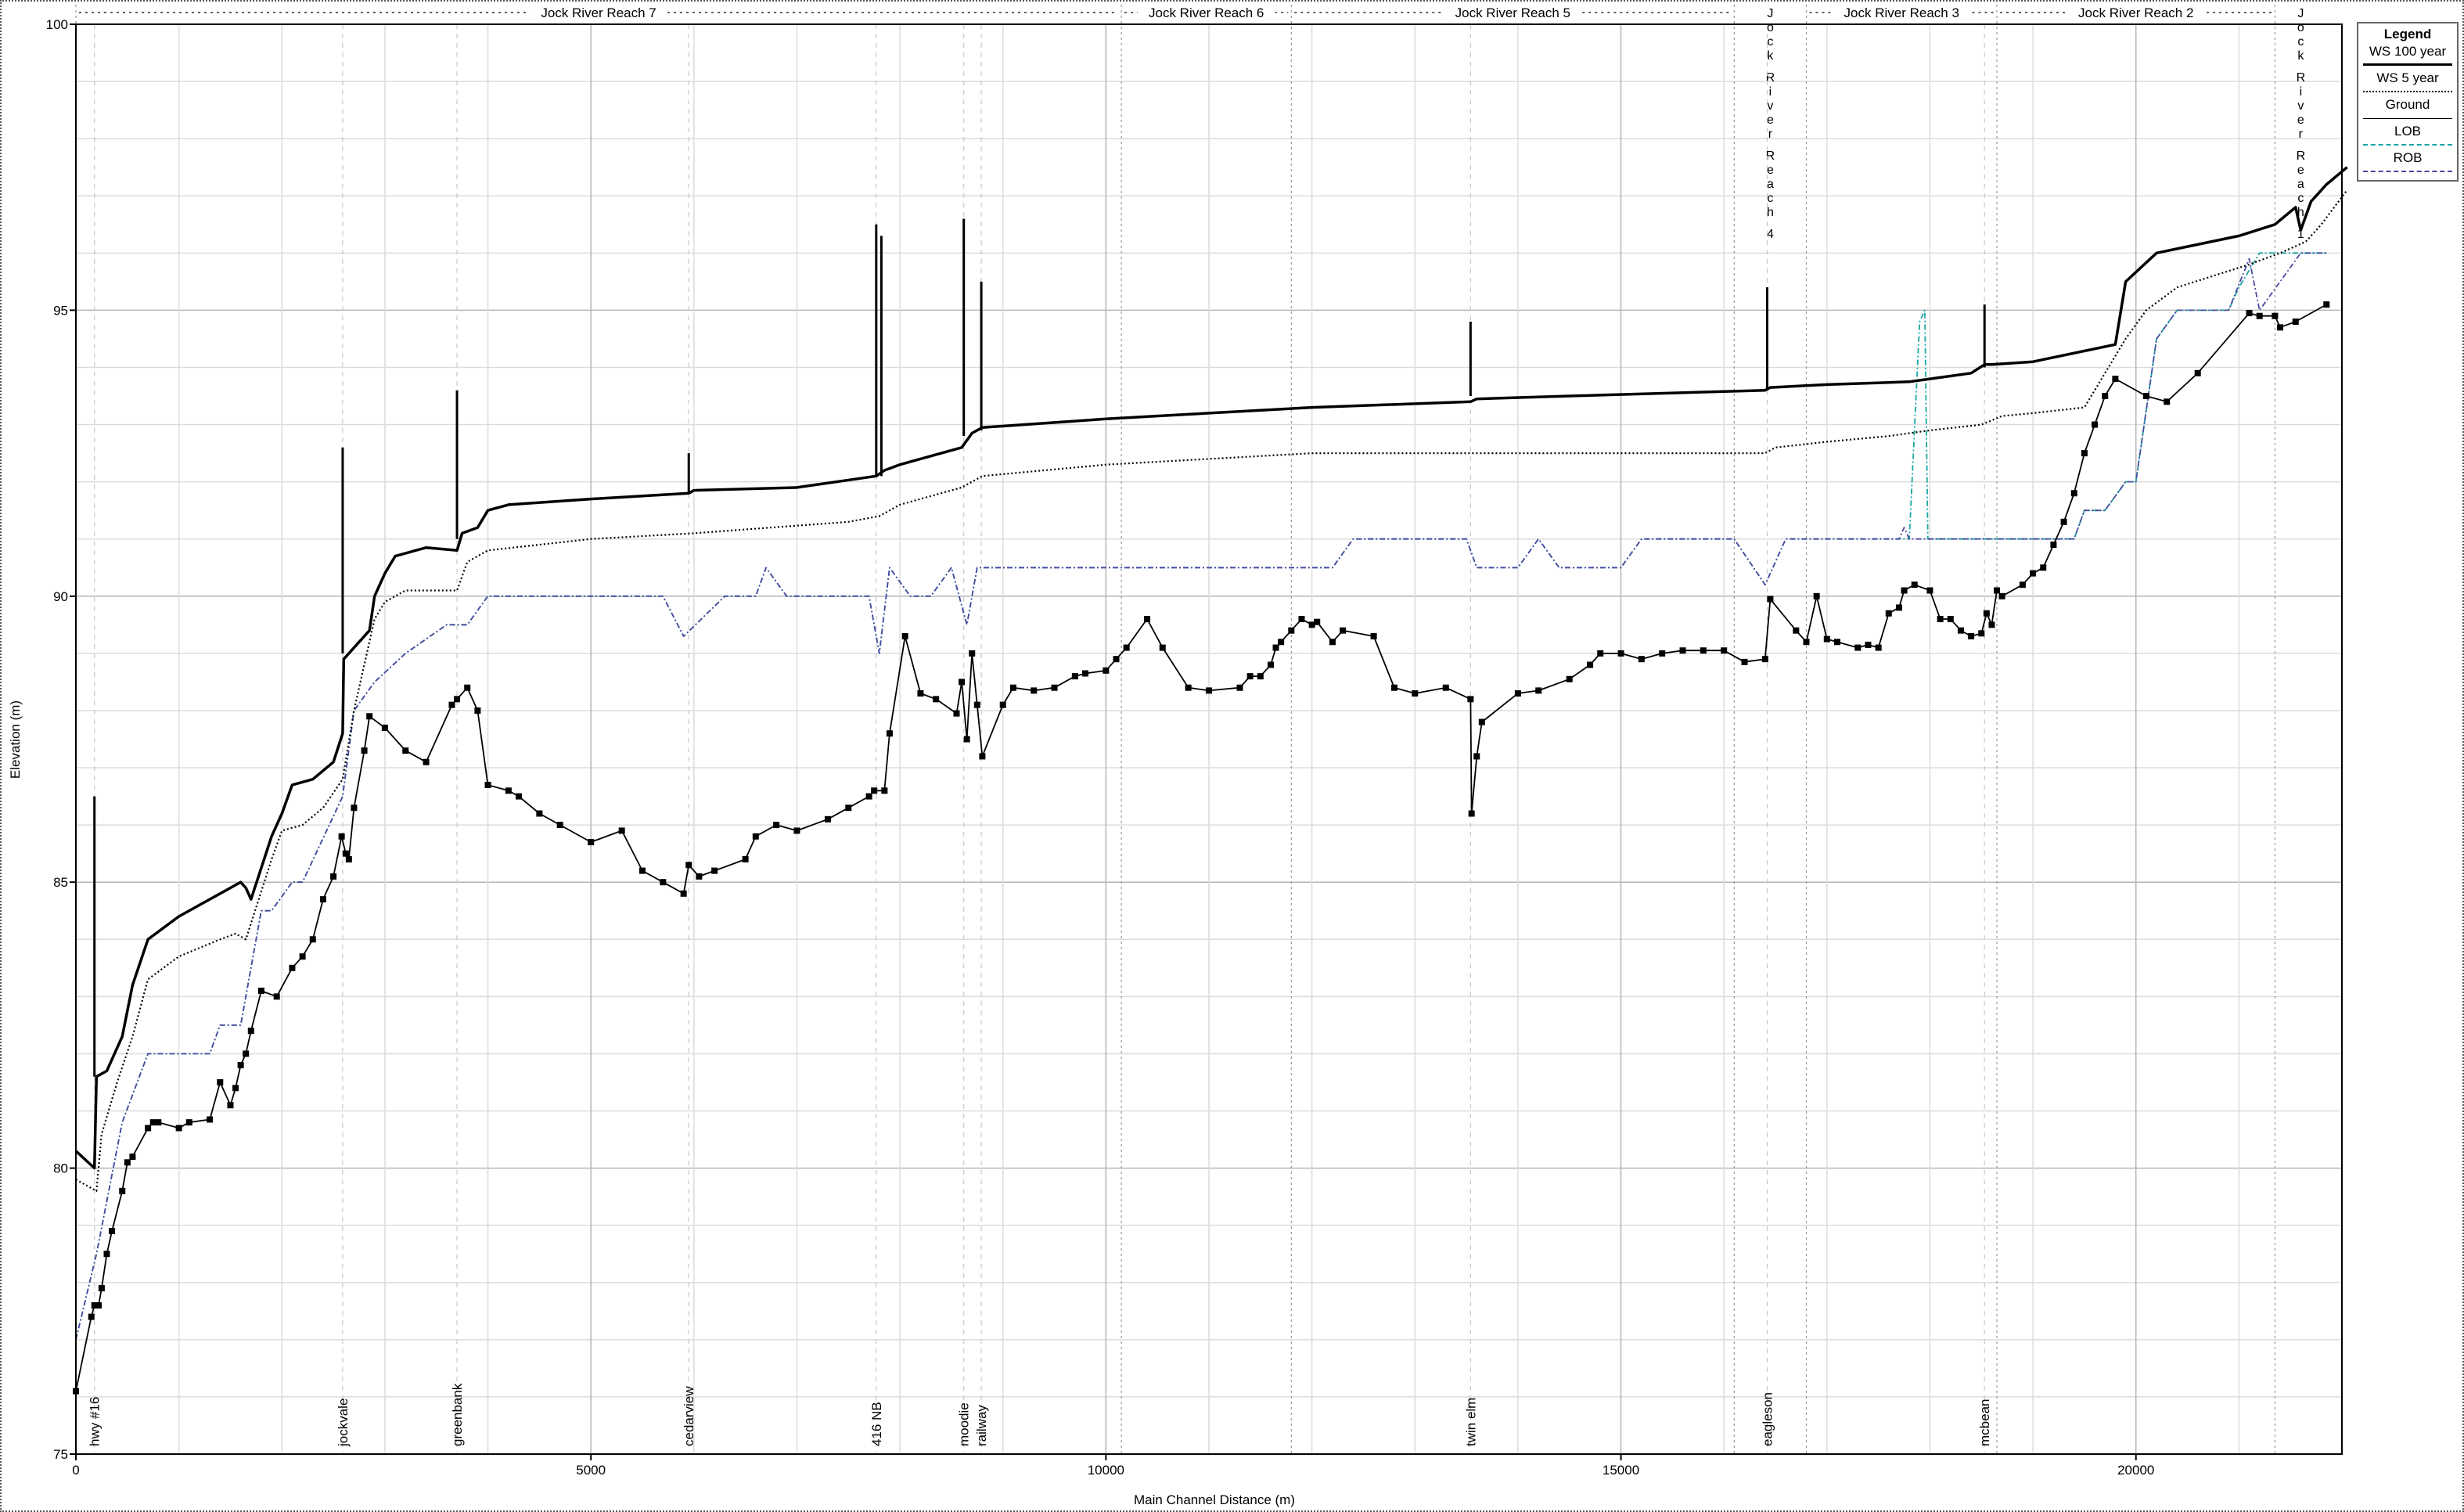  What do you see at coordinates (2135, 12) in the screenshot?
I see `reach-label: Jock River Reach 2` at bounding box center [2135, 12].